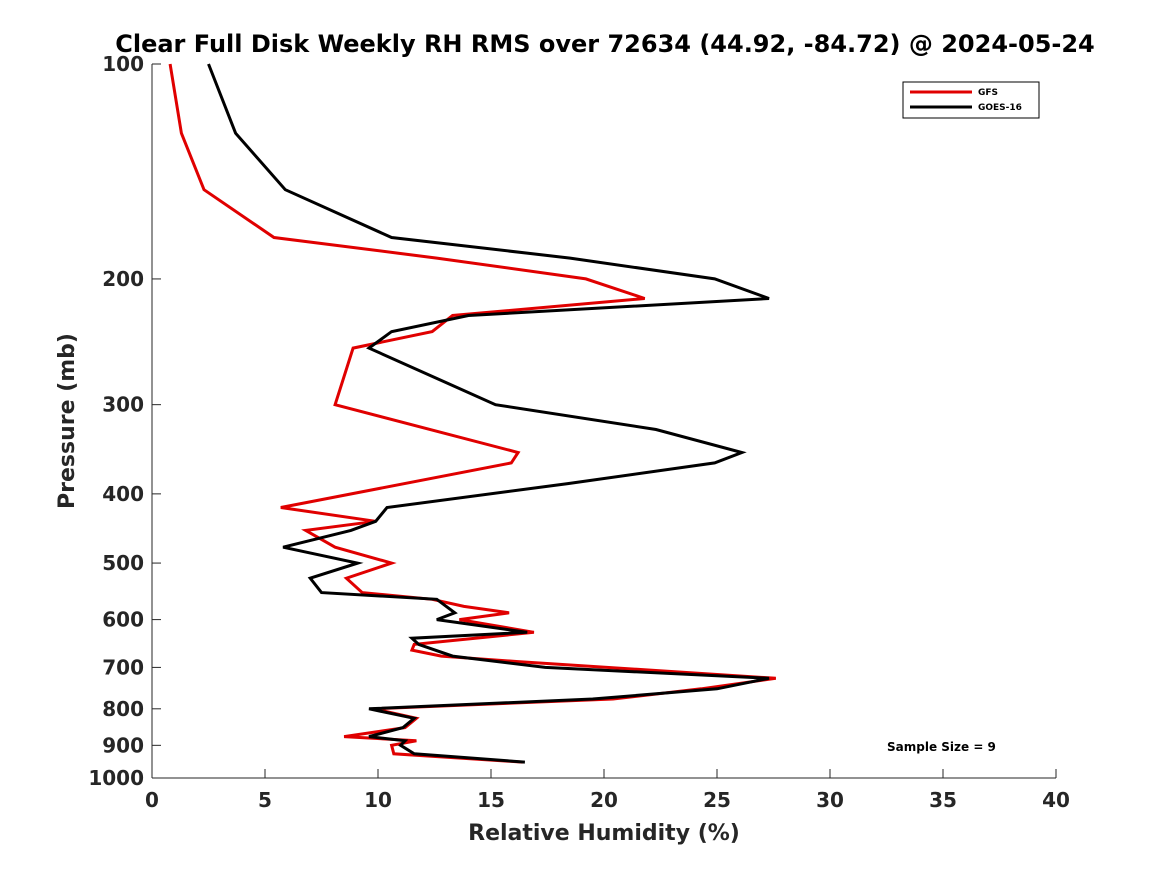 The height and width of the screenshot is (875, 1167). I want to click on y-tick-label: 800, so click(123, 709).